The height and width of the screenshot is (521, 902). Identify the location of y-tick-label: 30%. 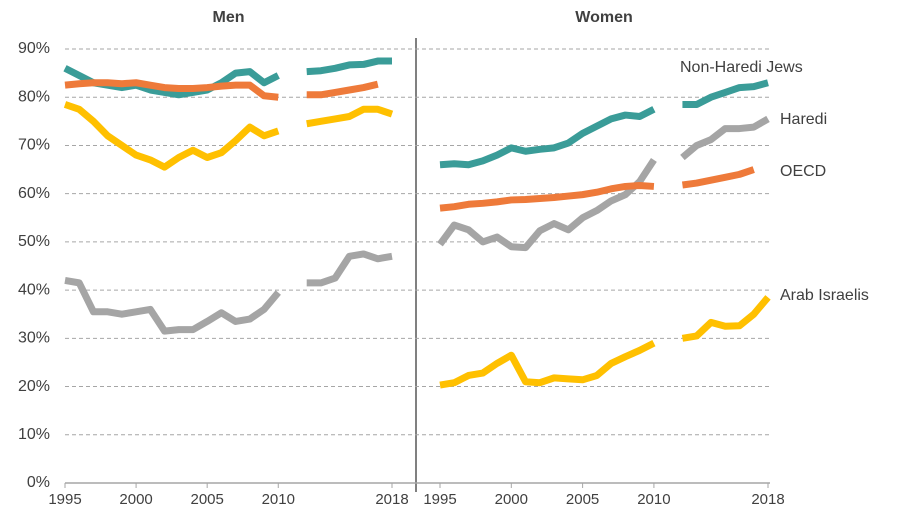
(34, 338).